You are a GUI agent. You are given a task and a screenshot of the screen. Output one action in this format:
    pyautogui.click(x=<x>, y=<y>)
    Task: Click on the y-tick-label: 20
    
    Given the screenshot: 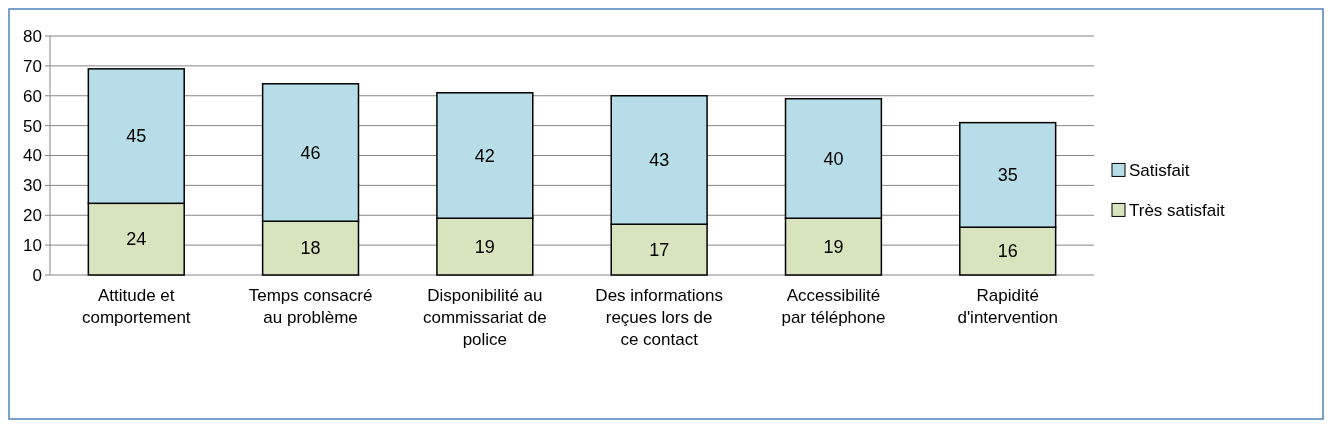 What is the action you would take?
    pyautogui.click(x=32, y=216)
    